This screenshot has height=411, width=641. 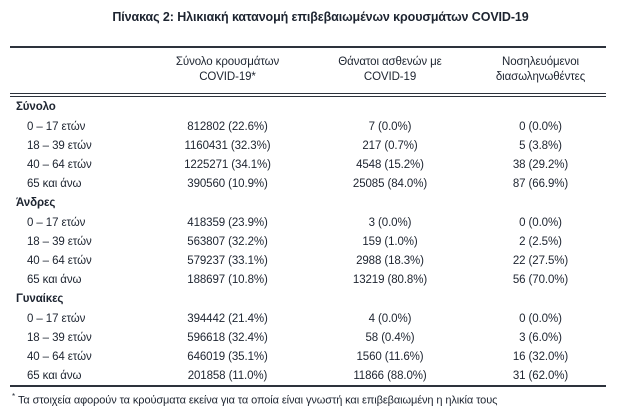 What do you see at coordinates (540, 337) in the screenshot?
I see `cell-intubated: 3 (6.0%)` at bounding box center [540, 337].